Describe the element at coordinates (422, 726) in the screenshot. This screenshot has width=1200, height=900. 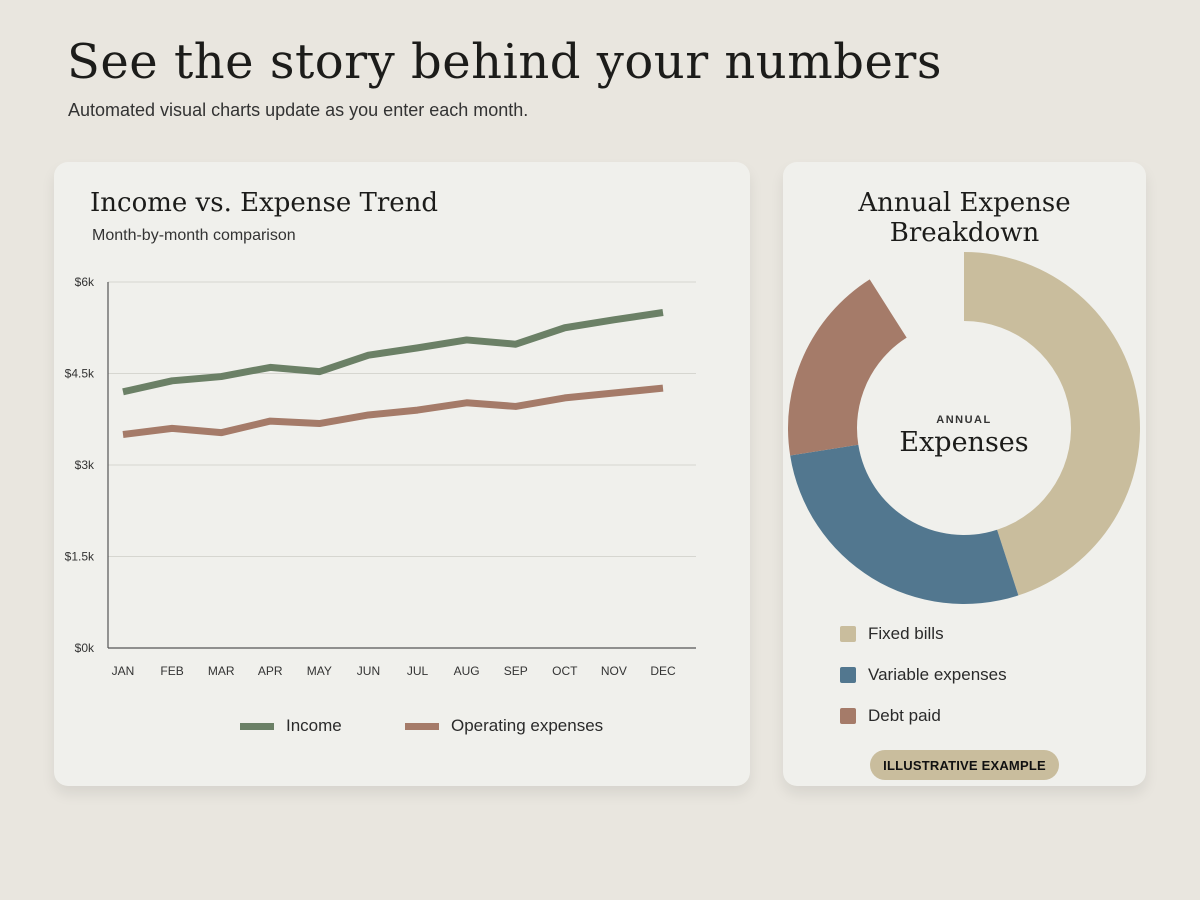
I see `legend-swatch-expenses` at that location.